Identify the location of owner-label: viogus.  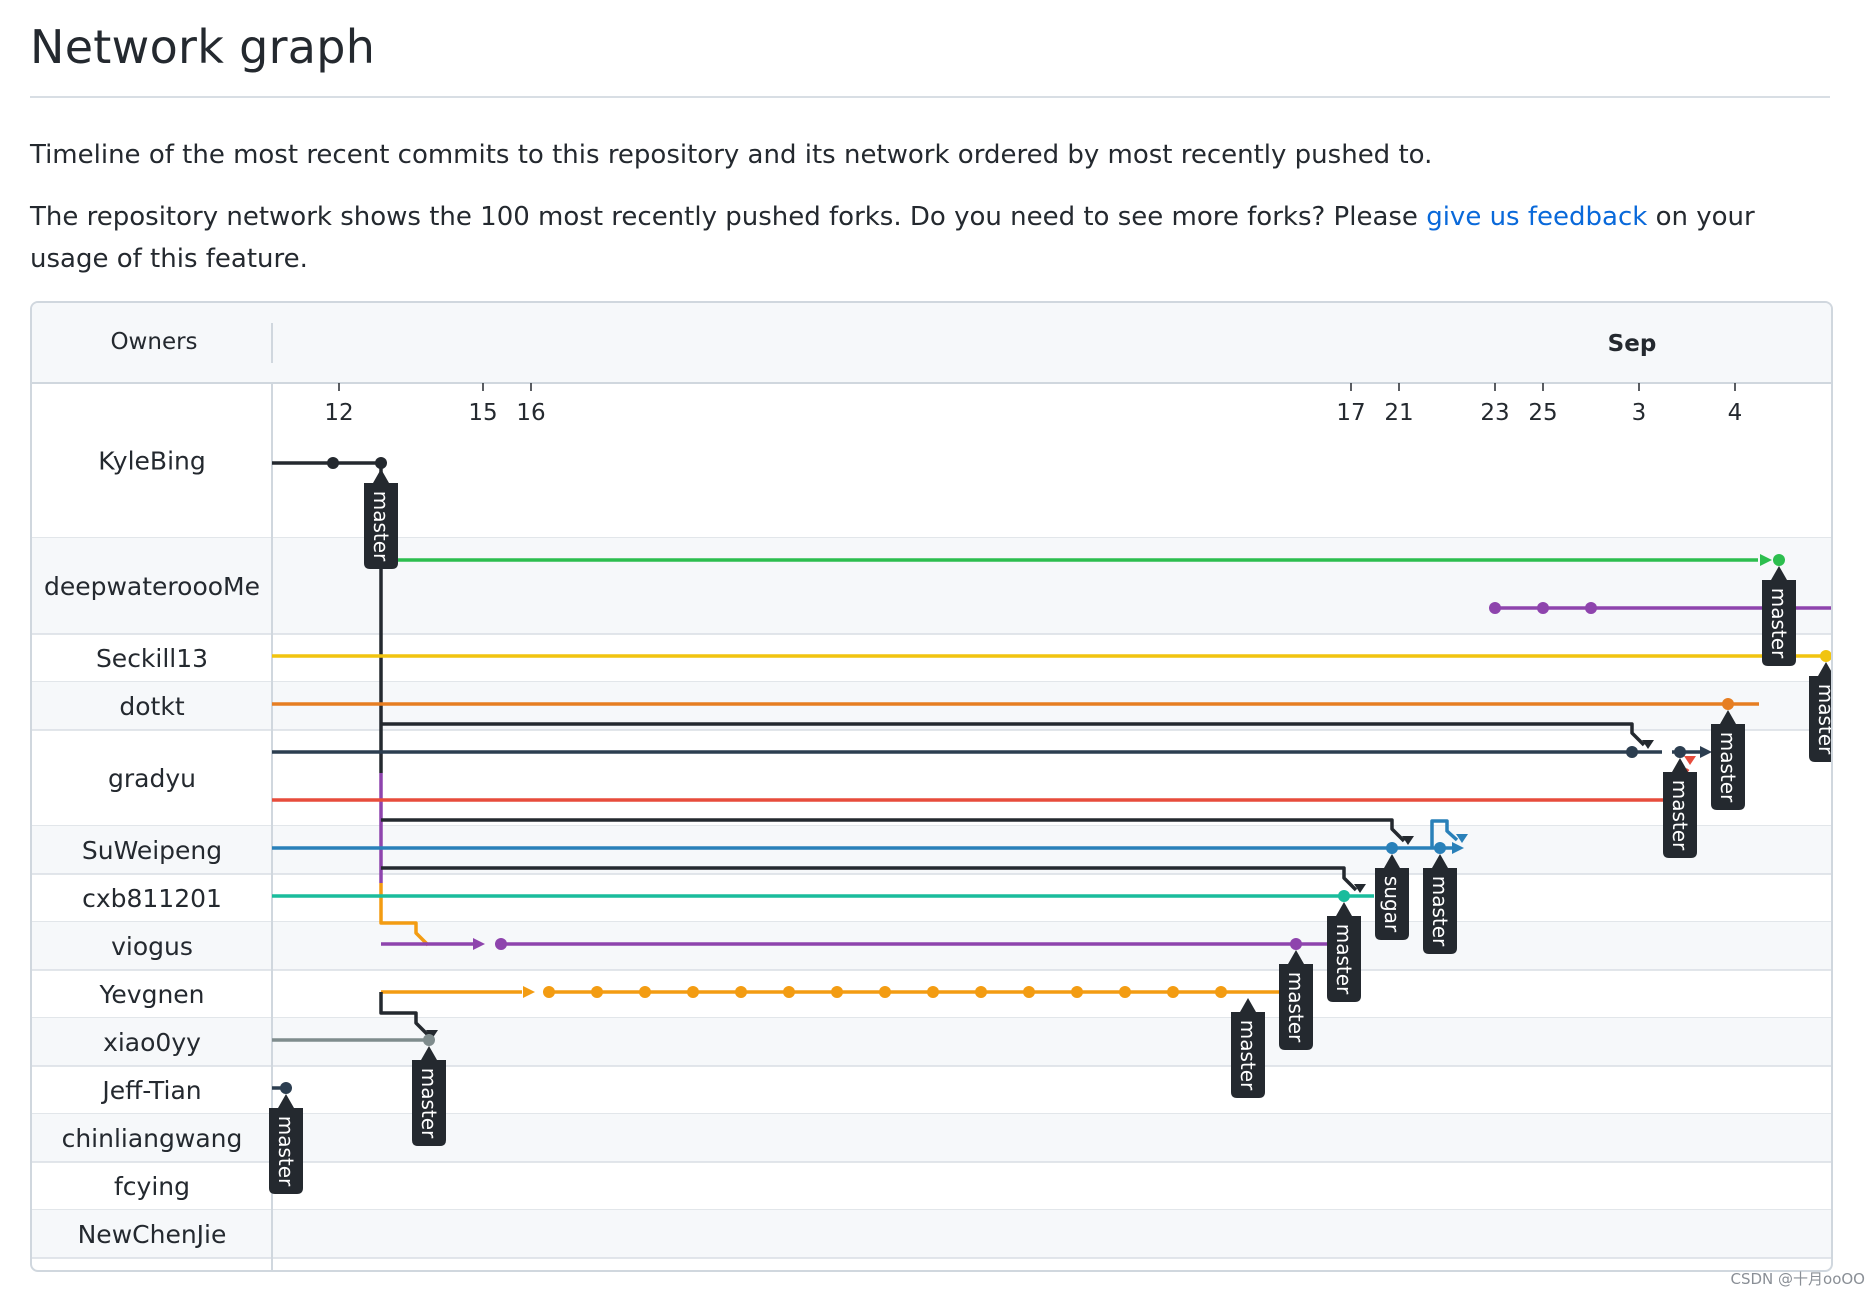
(152, 946).